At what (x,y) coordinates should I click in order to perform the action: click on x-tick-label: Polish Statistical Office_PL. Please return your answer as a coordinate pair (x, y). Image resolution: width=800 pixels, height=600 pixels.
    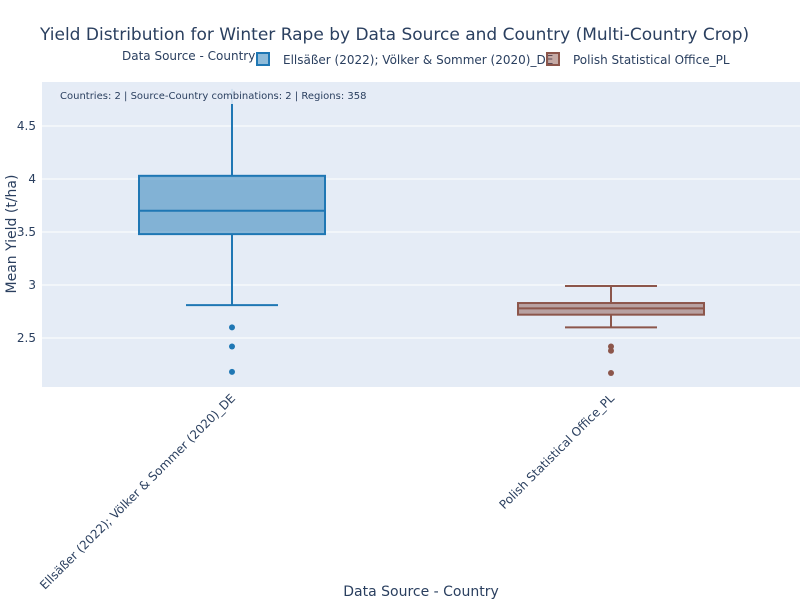
    Looking at the image, I should click on (557, 451).